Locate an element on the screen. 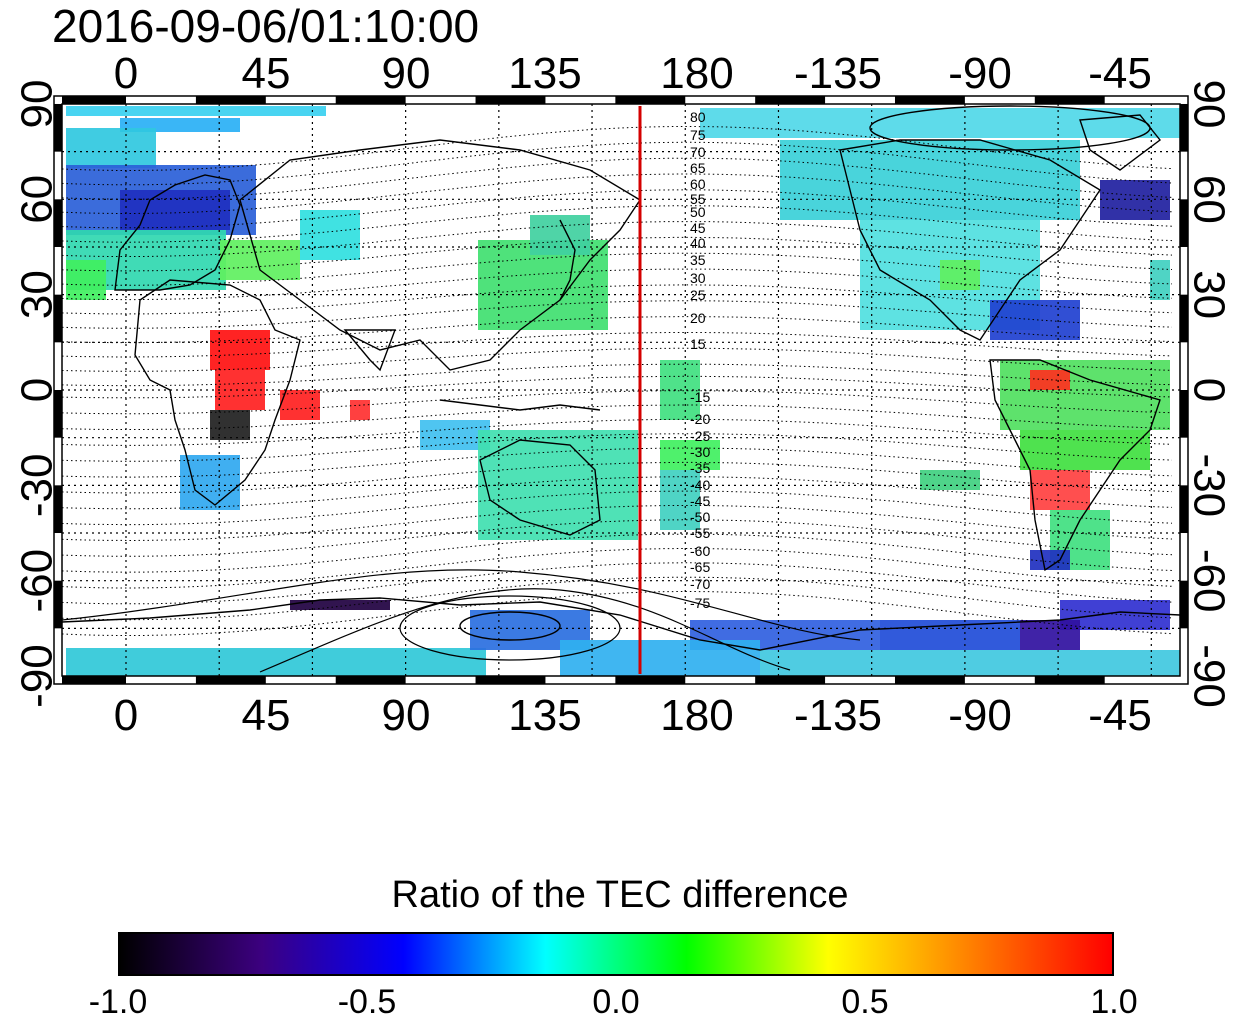 The height and width of the screenshot is (1024, 1240). lat-tick-right: 60 is located at coordinates (1209, 199).